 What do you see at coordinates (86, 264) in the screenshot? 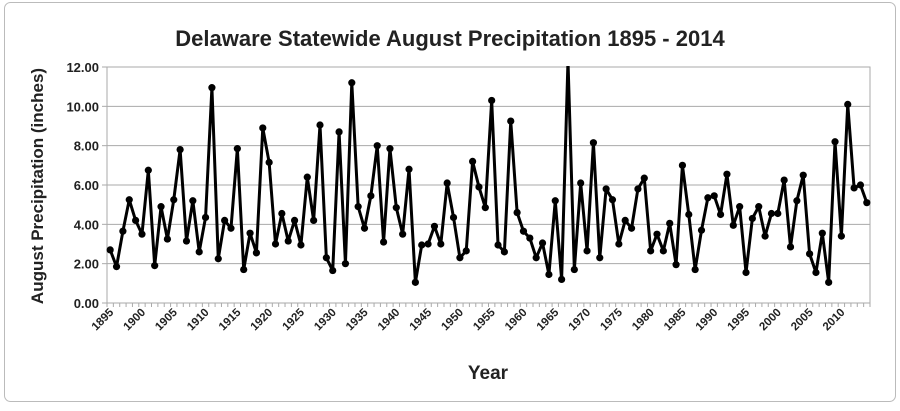
I see `y-tick-label: 2.00` at bounding box center [86, 264].